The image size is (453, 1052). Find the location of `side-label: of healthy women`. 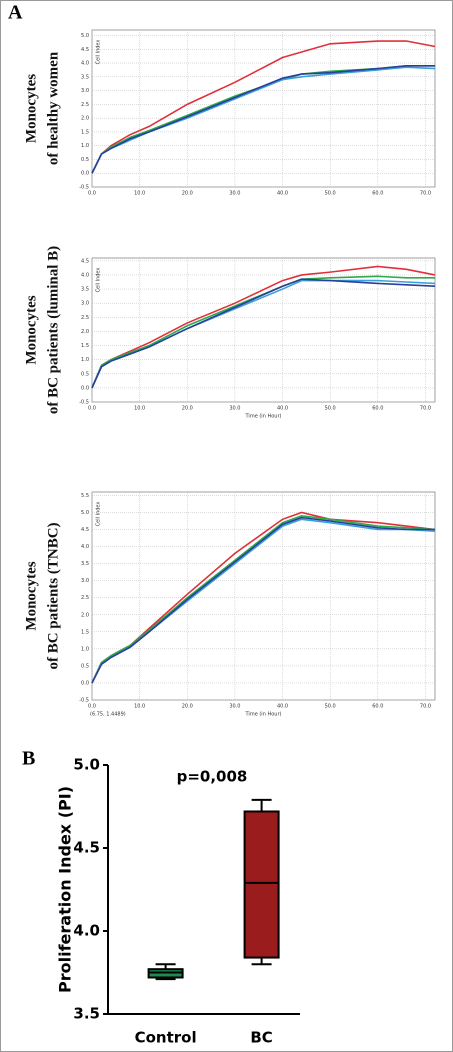

side-label: of healthy women is located at coordinates (53, 108).